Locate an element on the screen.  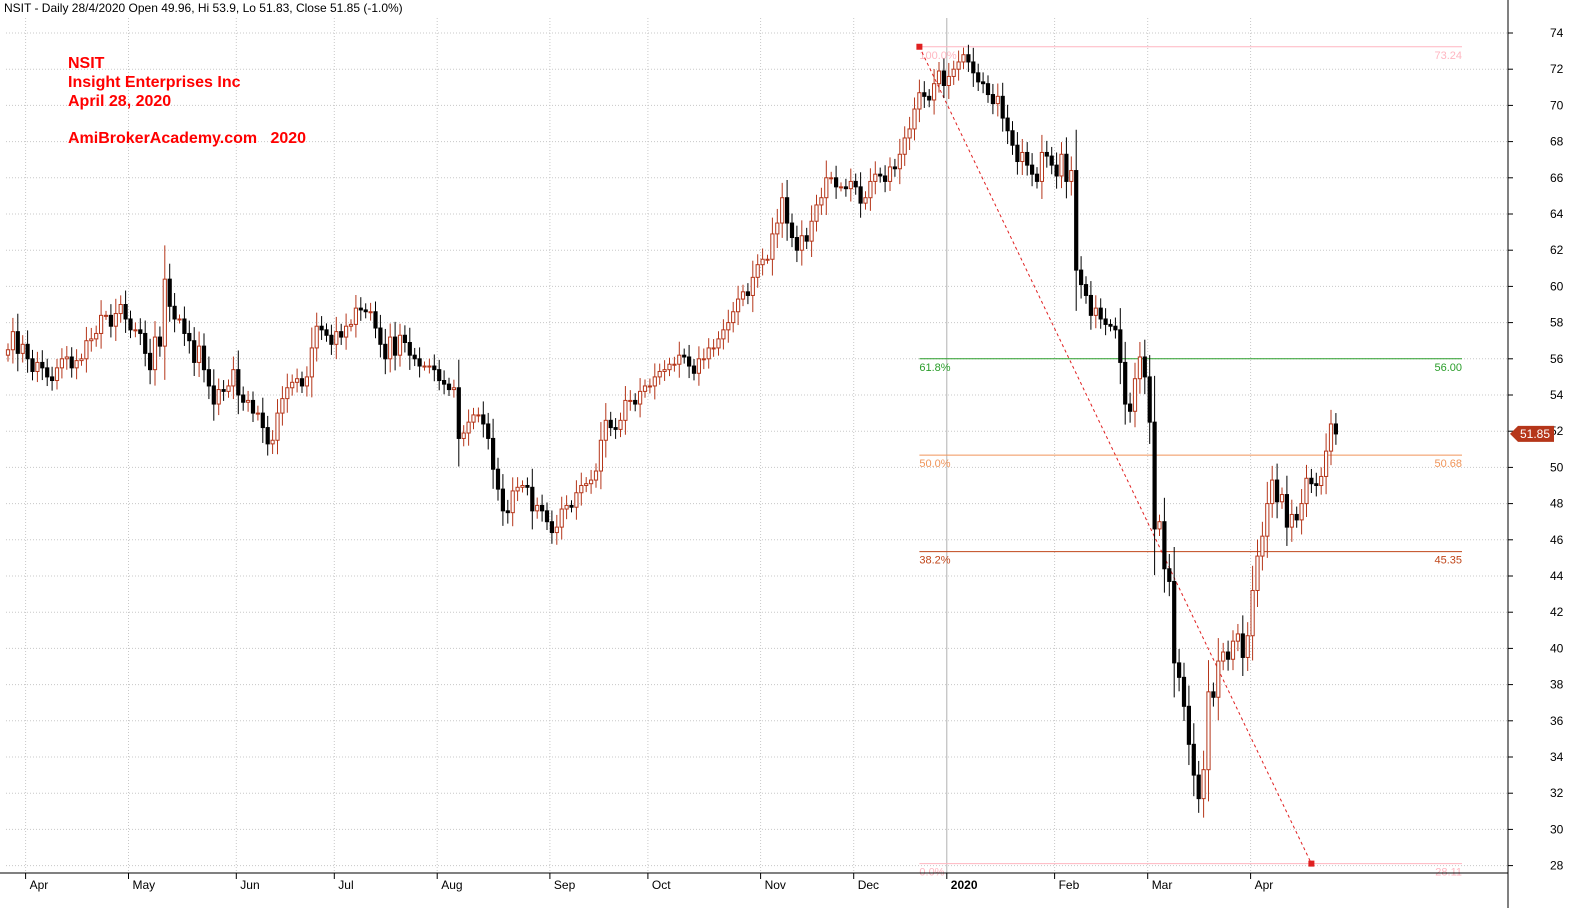
last-price-badge is located at coordinates (1532, 433).